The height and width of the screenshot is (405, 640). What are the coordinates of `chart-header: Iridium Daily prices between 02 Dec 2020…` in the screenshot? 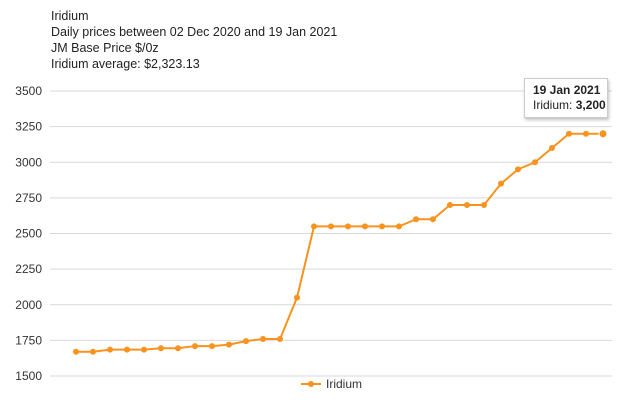 It's located at (194, 40).